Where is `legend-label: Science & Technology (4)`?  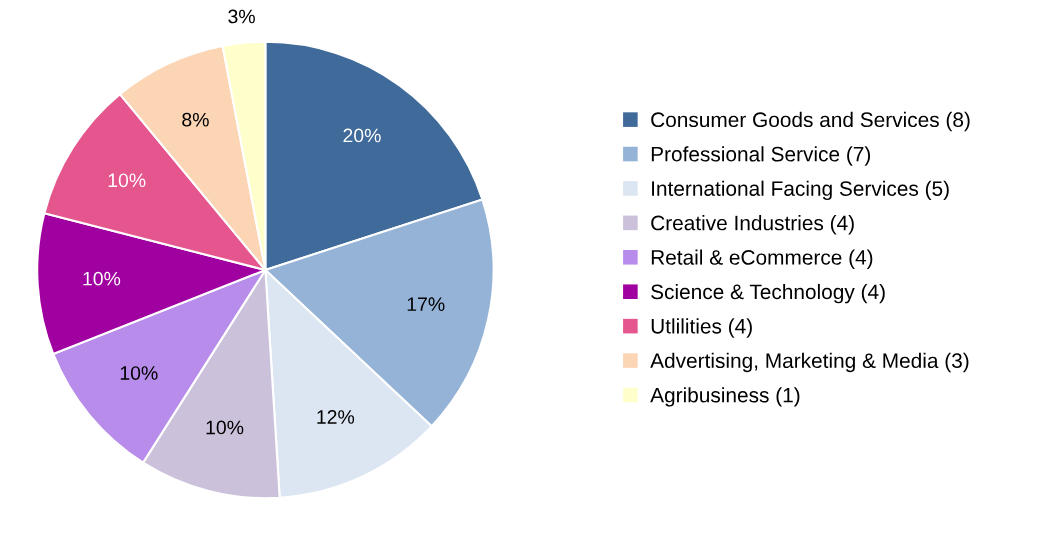
legend-label: Science & Technology (4) is located at coordinates (768, 293).